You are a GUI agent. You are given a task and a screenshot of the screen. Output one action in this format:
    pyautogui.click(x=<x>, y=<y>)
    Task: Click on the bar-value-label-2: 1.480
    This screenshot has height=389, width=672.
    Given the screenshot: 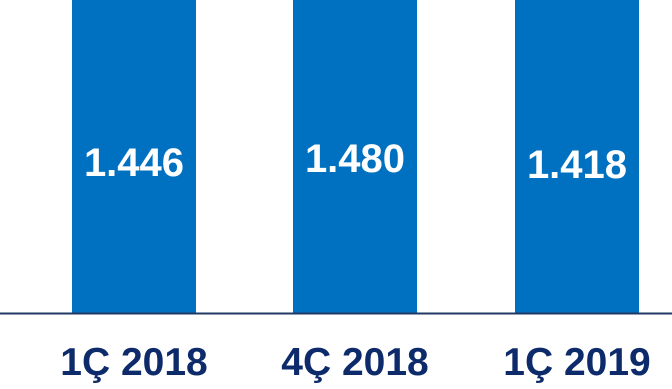 What is the action you would take?
    pyautogui.click(x=355, y=159)
    